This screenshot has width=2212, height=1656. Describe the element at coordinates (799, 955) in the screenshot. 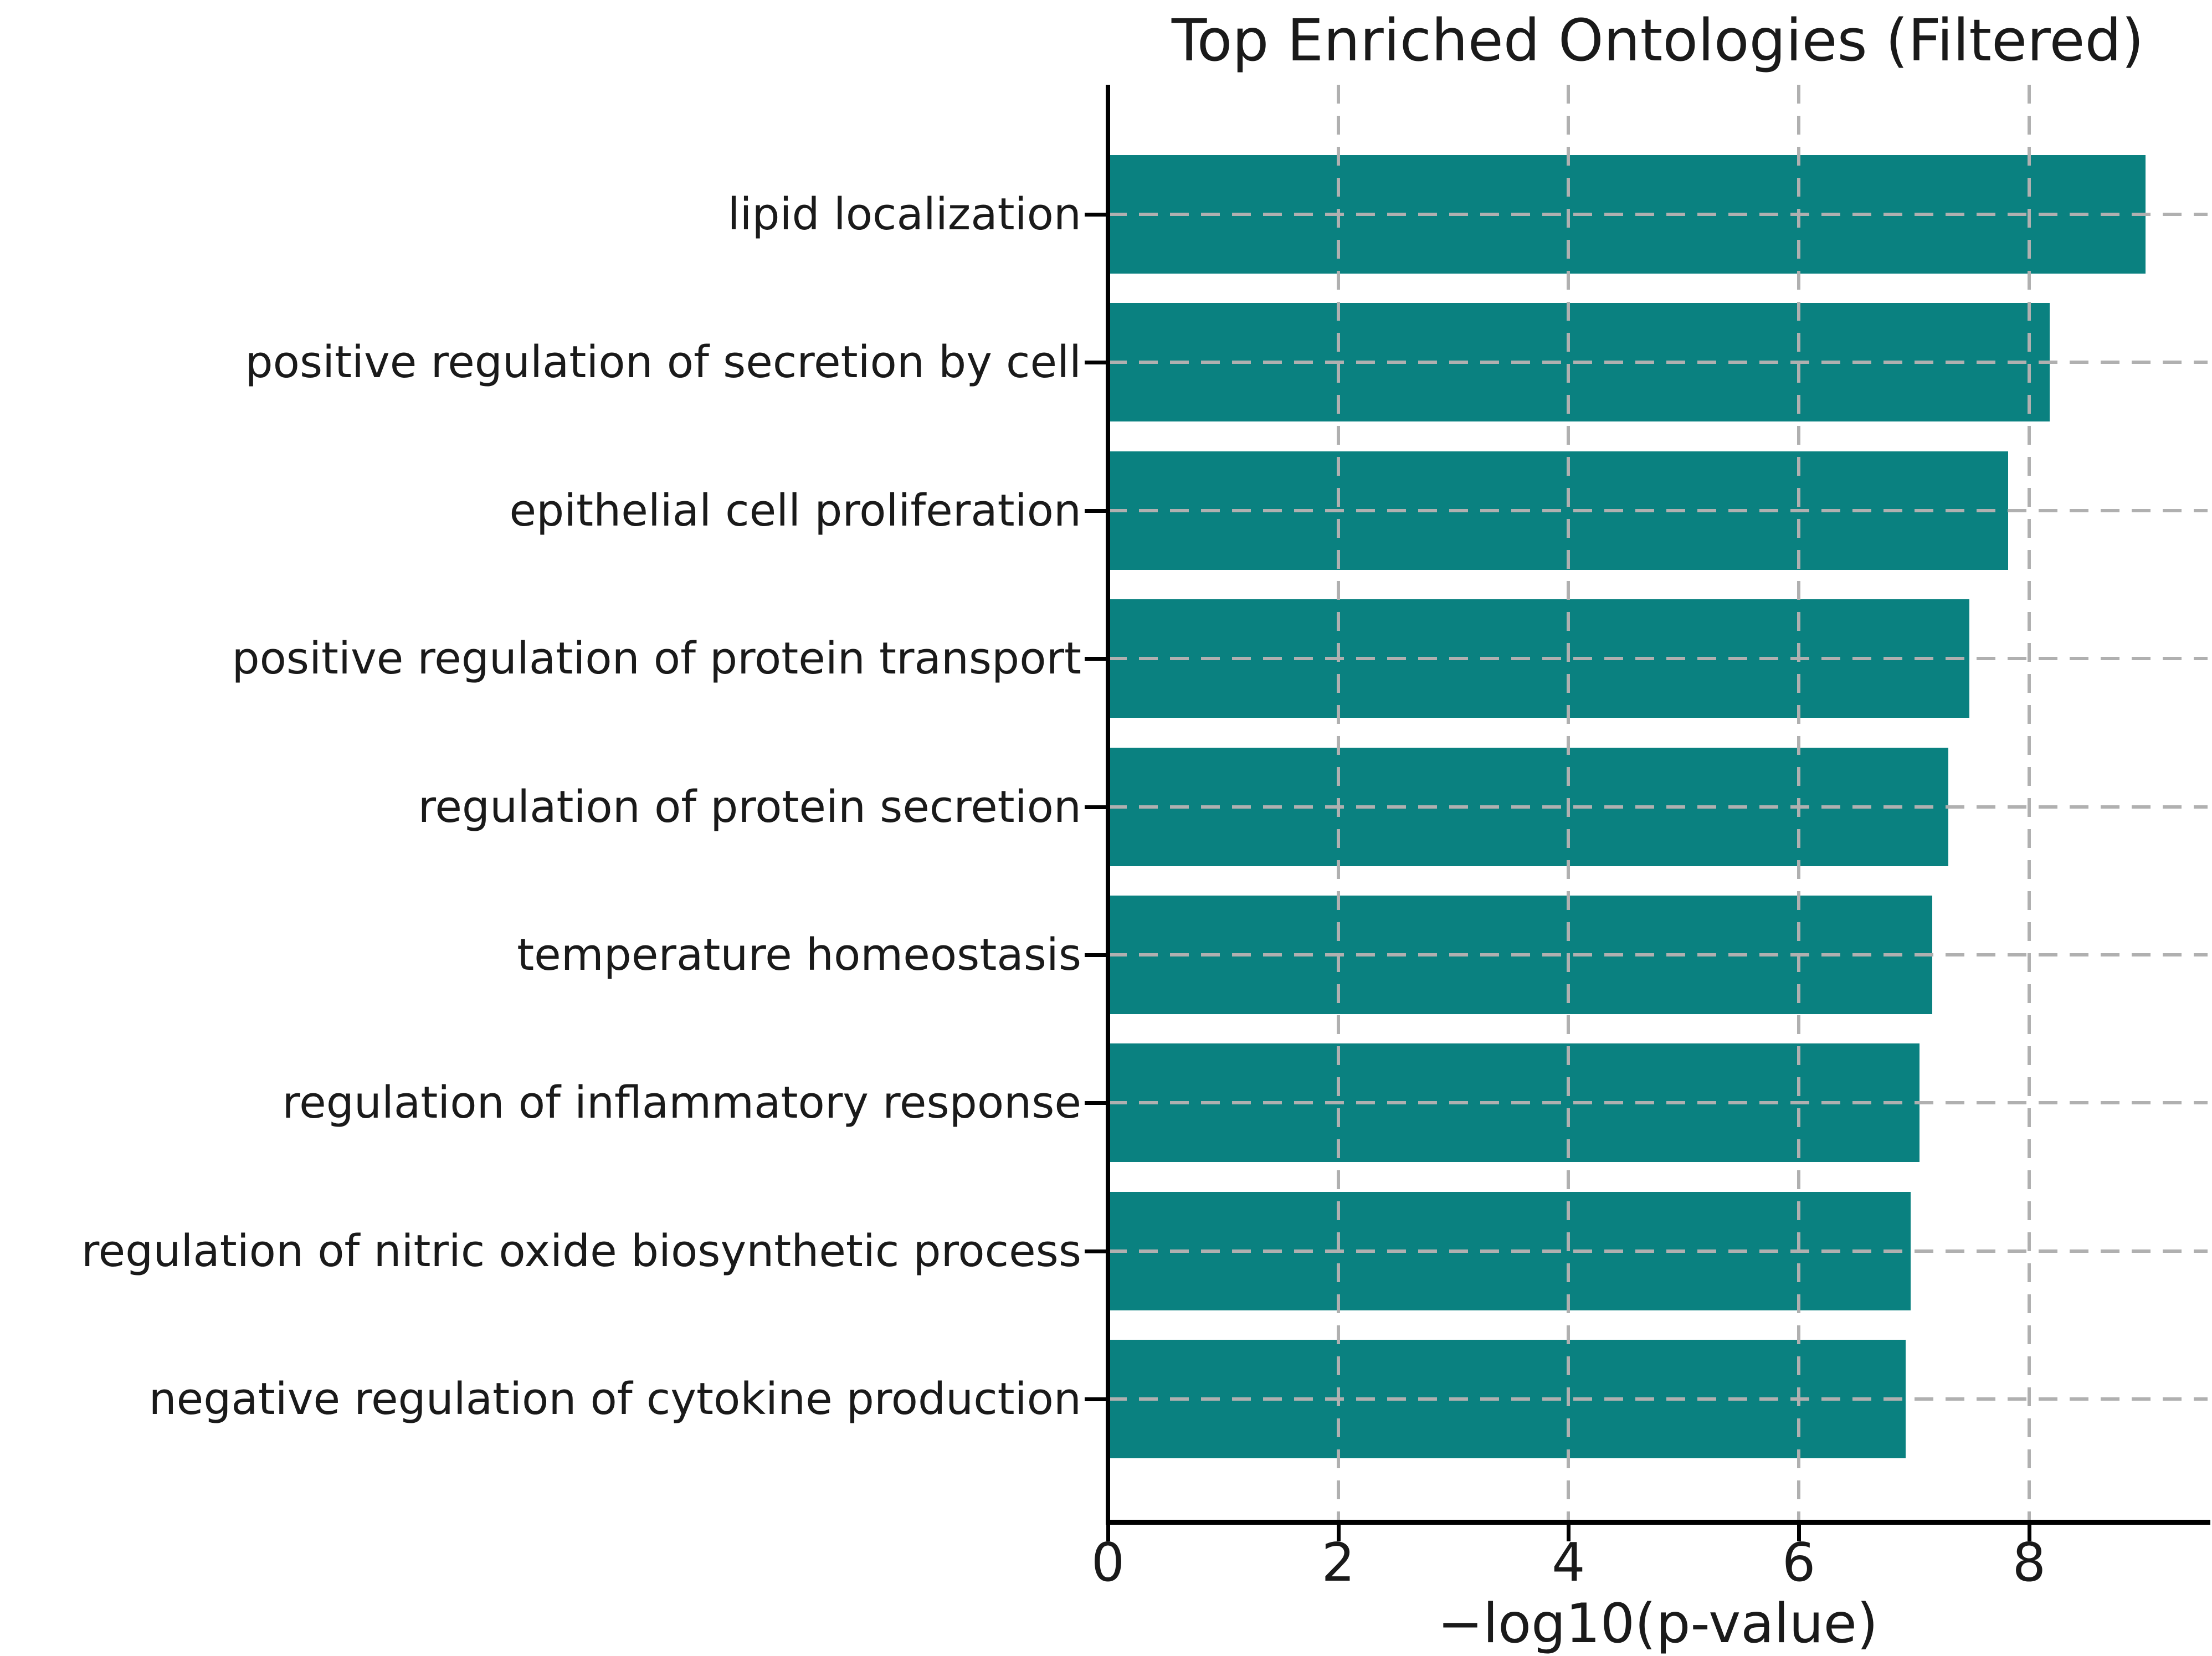

I see `y-tick-label-6: temperature homeostasis` at that location.